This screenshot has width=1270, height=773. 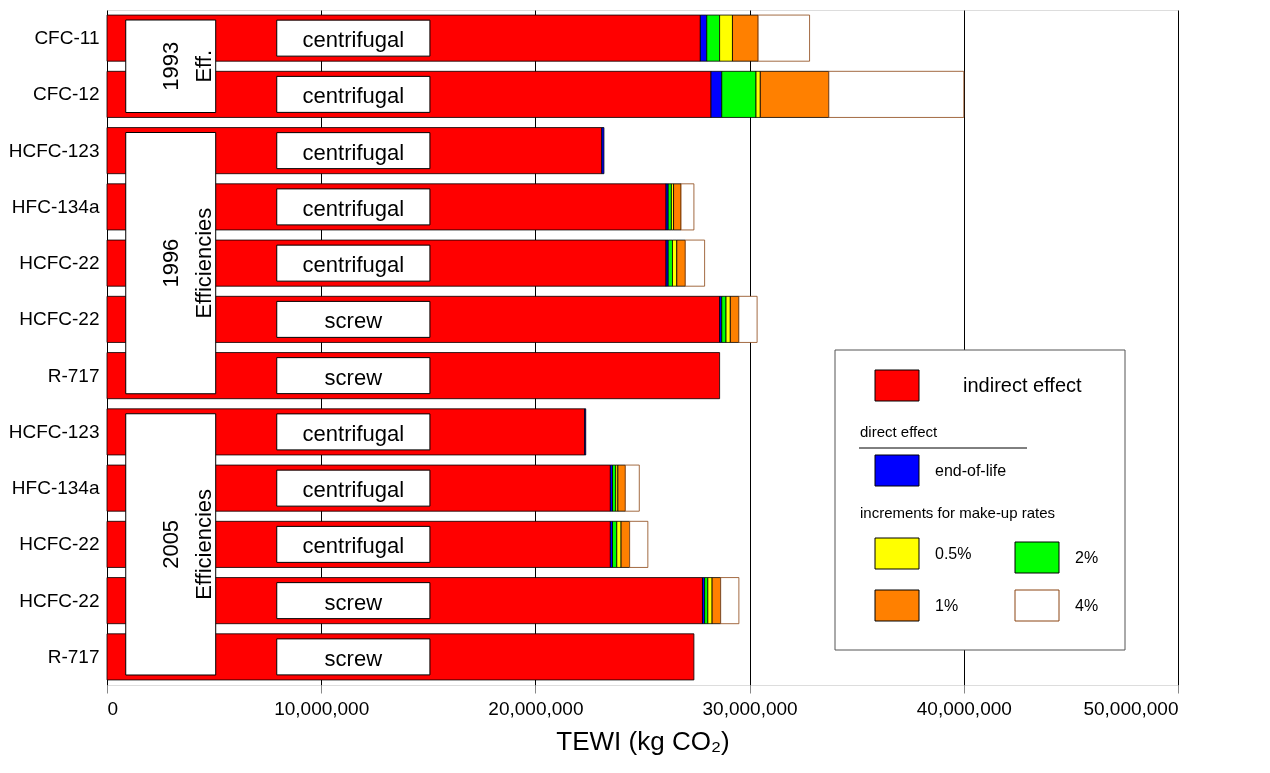 I want to click on x-tick-label: 0, so click(x=113, y=708).